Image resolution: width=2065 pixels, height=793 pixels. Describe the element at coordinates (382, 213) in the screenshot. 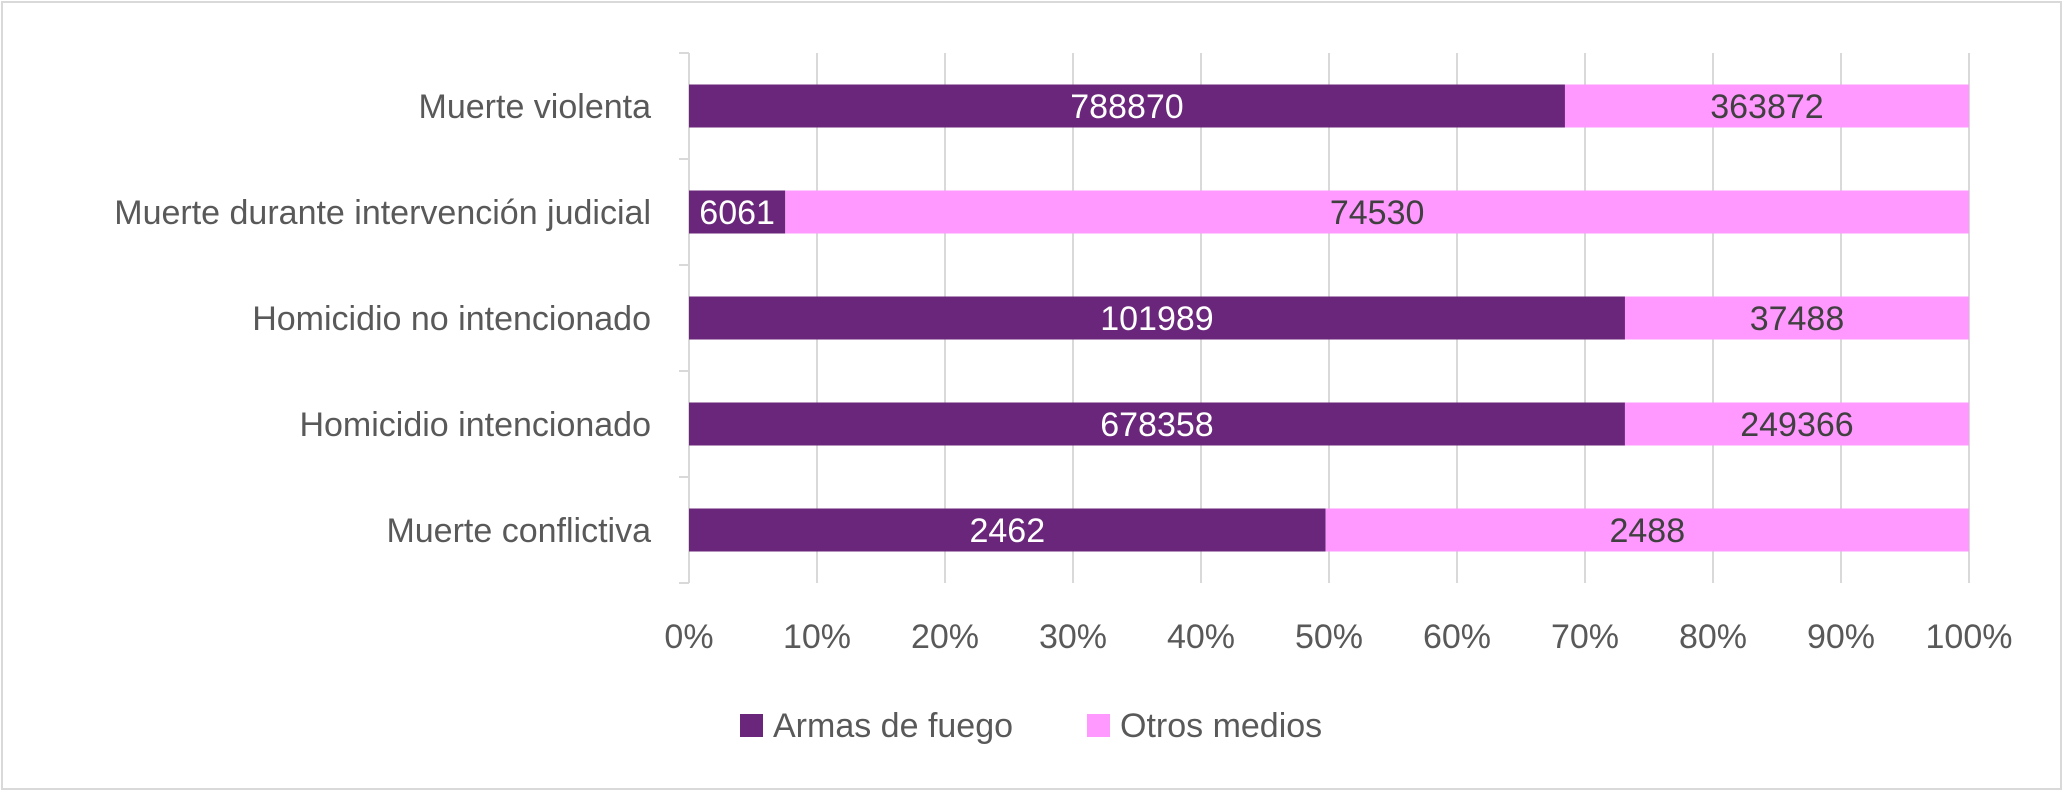

I see `category-label: Muerte durante intervención judicial` at that location.